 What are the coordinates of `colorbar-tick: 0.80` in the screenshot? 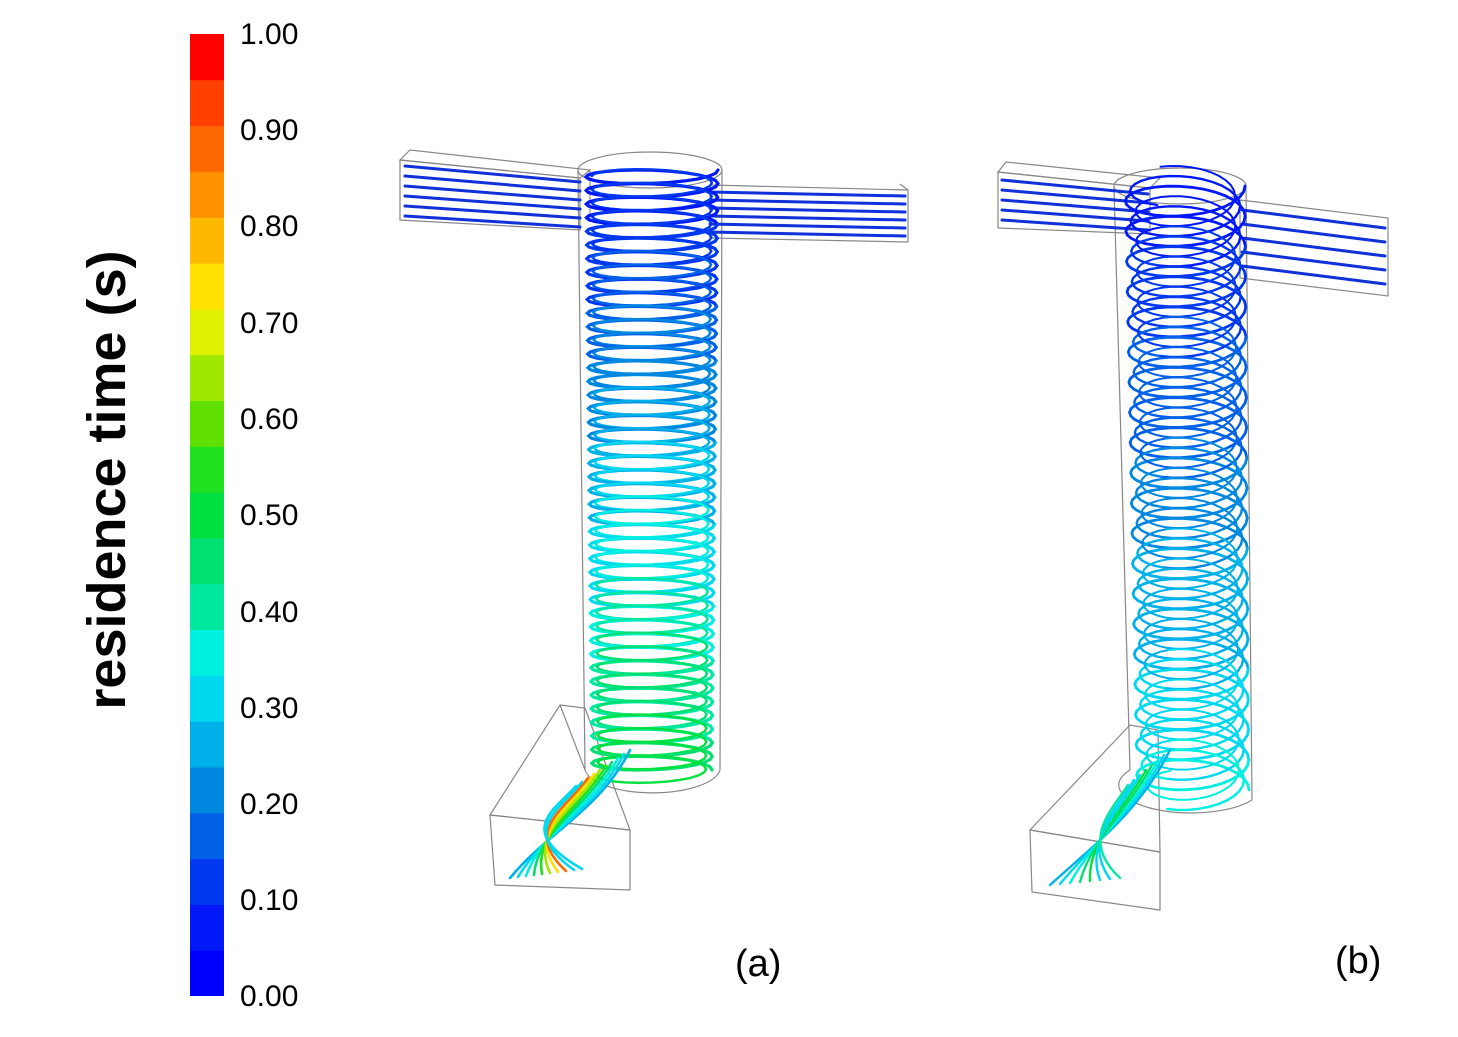 It's located at (269, 226).